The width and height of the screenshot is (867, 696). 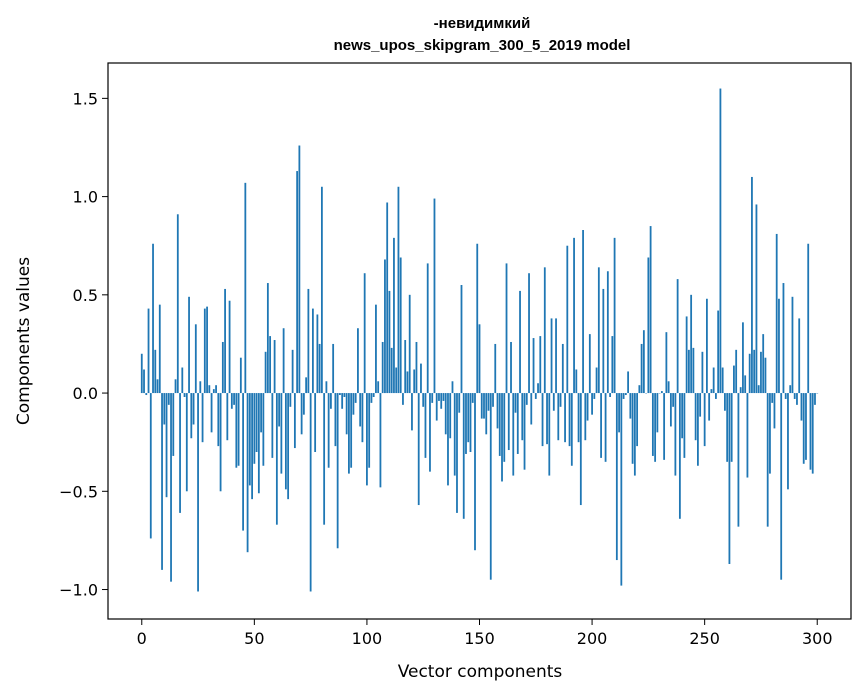 I want to click on y-tick-label-1: −0.5, so click(x=78, y=491).